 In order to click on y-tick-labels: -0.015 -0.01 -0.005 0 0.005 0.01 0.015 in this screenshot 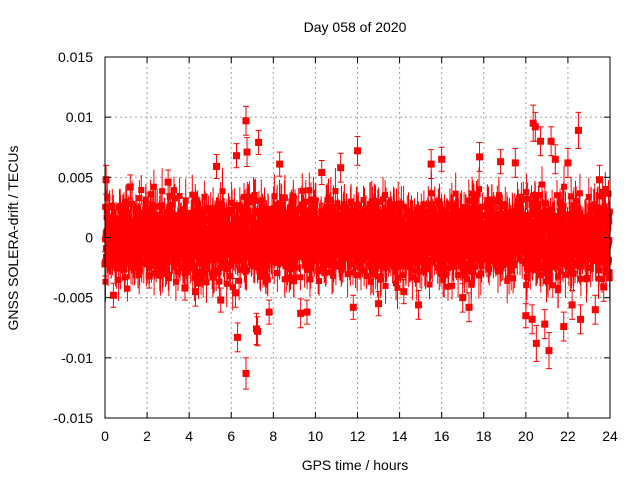, I will do `click(73, 237)`.